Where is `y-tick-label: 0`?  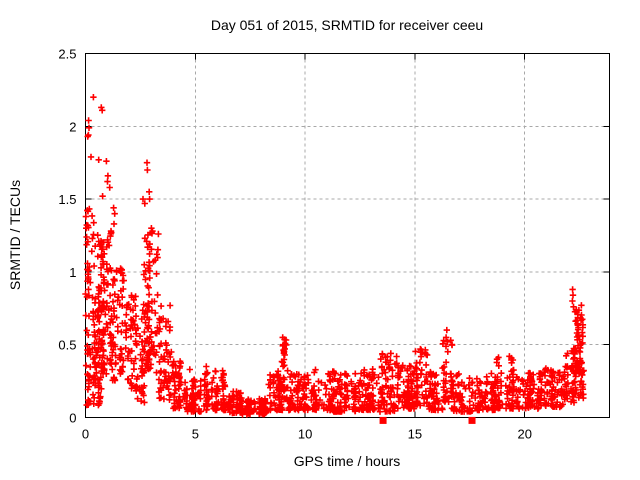 y-tick-label: 0 is located at coordinates (72, 418).